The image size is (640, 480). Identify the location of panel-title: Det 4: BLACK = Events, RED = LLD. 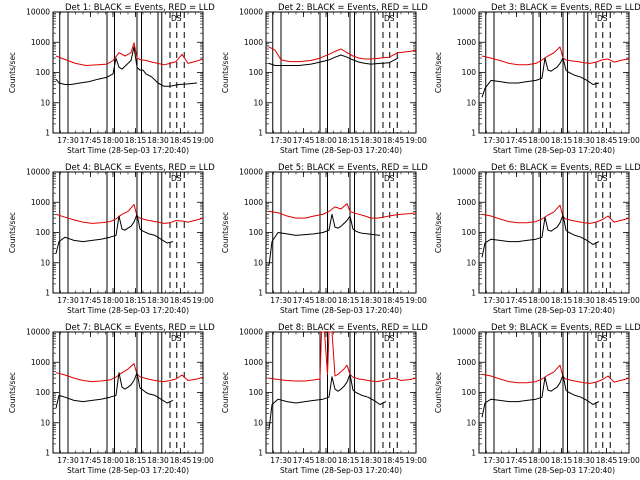
(140, 168).